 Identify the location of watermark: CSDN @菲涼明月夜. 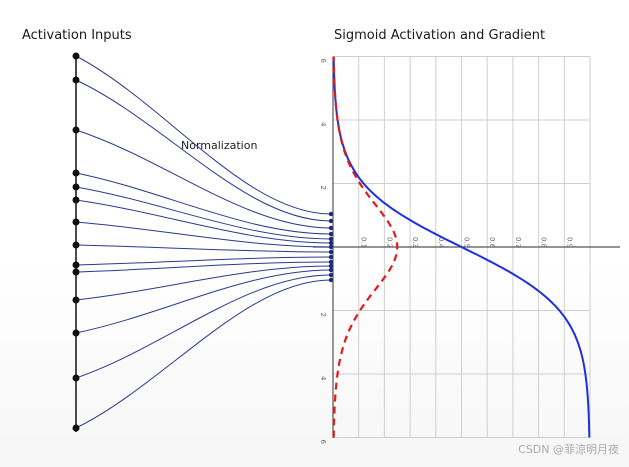
(568, 449).